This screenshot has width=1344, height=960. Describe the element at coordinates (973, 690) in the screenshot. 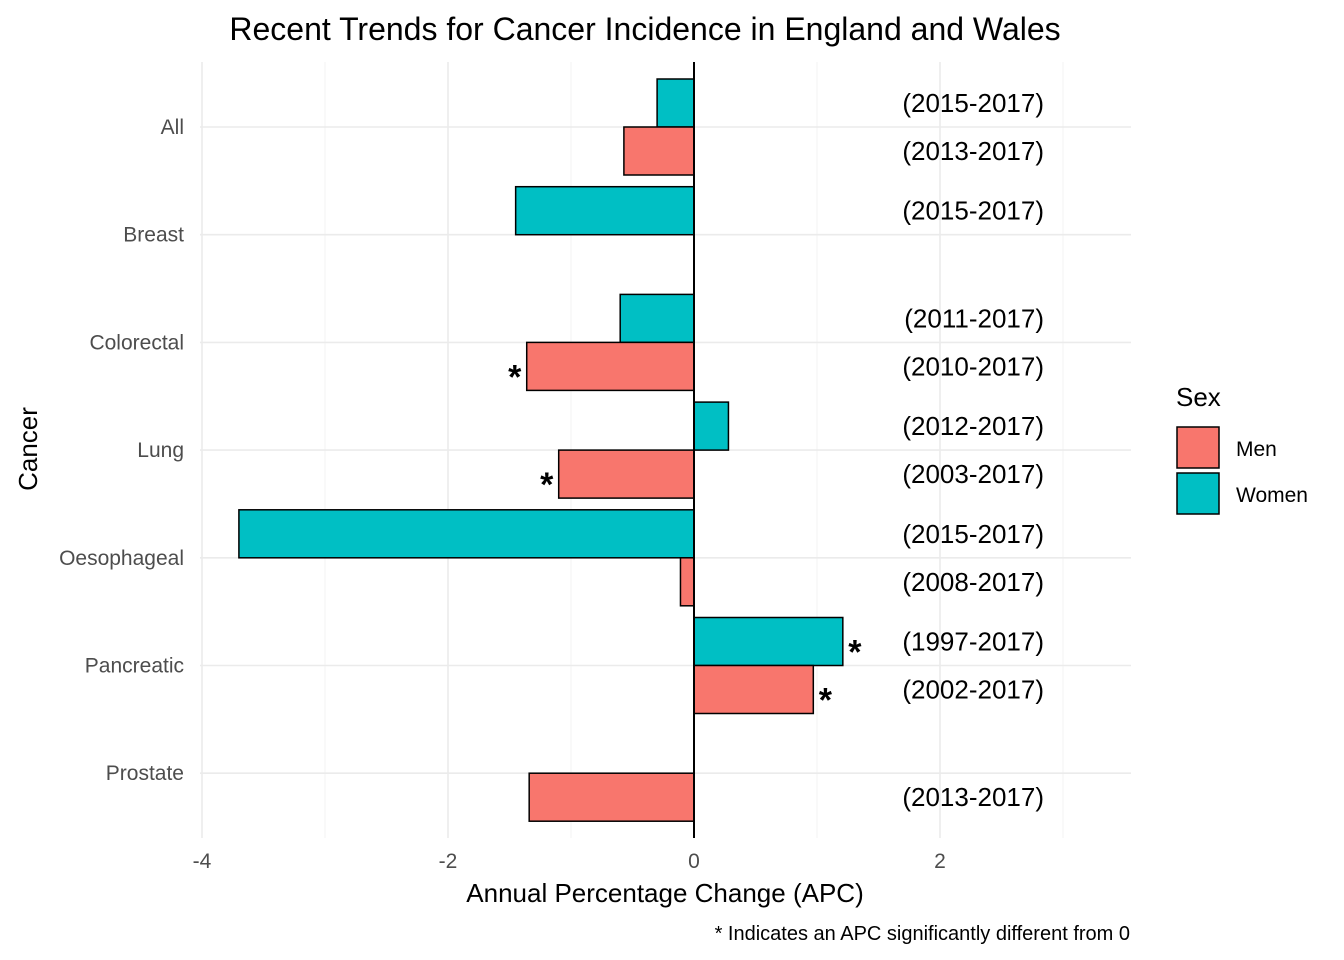

I see `period-label: (2002-2017)` at that location.